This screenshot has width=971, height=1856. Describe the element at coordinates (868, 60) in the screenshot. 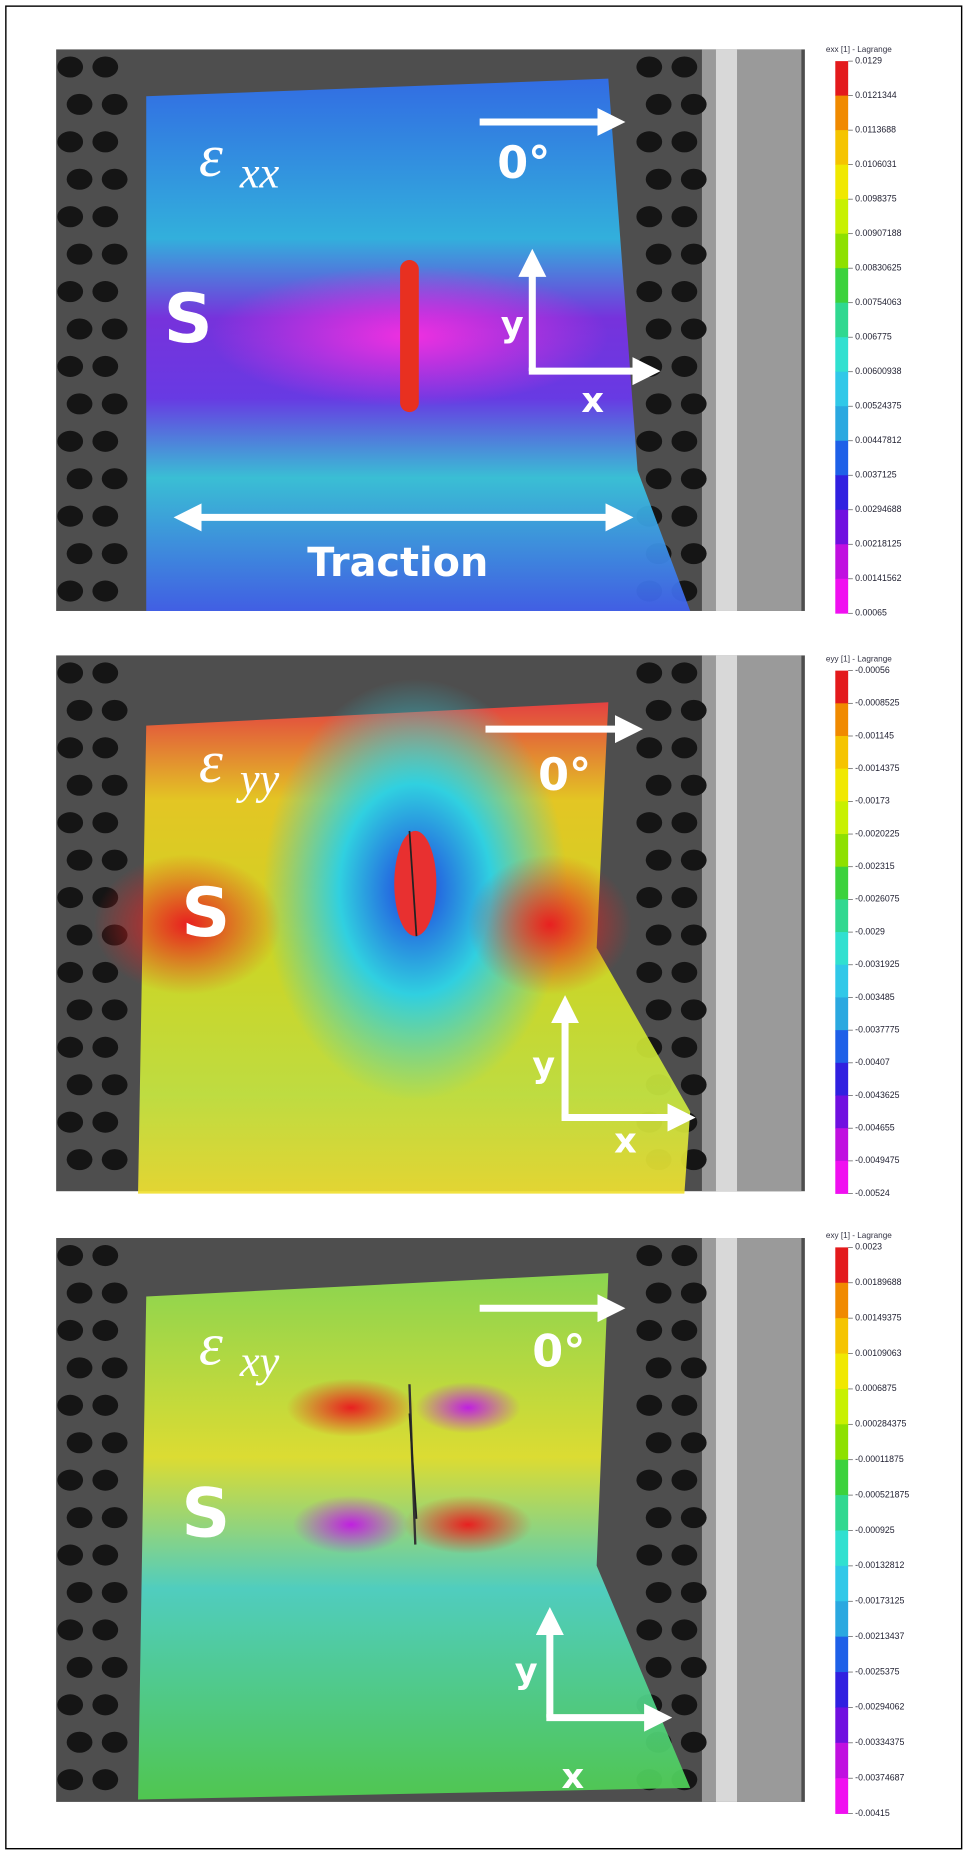

I see `colorbar-label: 0.0129` at that location.